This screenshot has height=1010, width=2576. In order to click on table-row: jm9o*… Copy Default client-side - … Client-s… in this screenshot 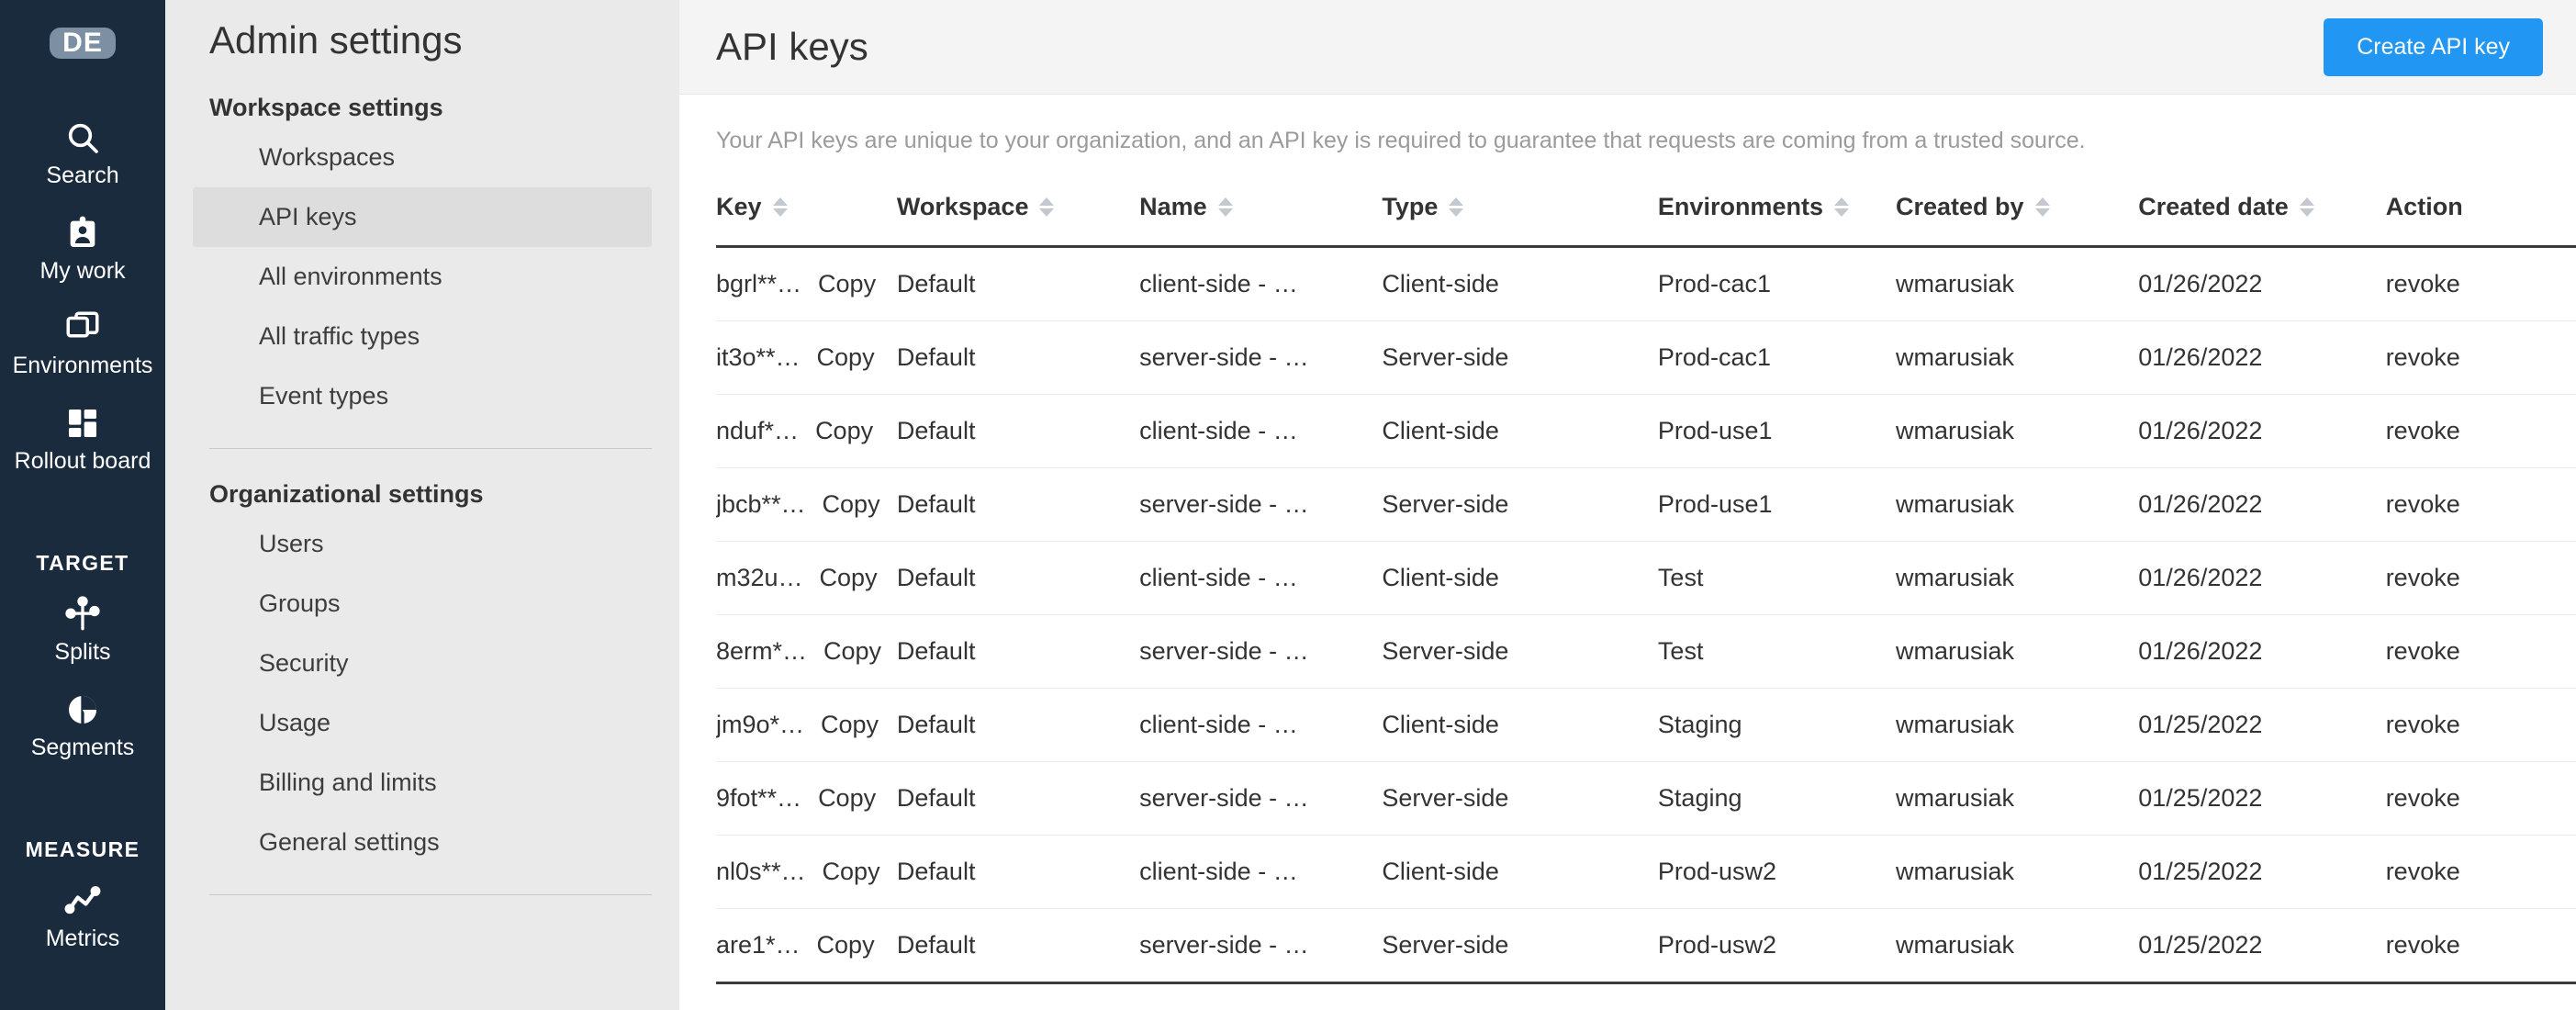, I will do `click(1646, 725)`.